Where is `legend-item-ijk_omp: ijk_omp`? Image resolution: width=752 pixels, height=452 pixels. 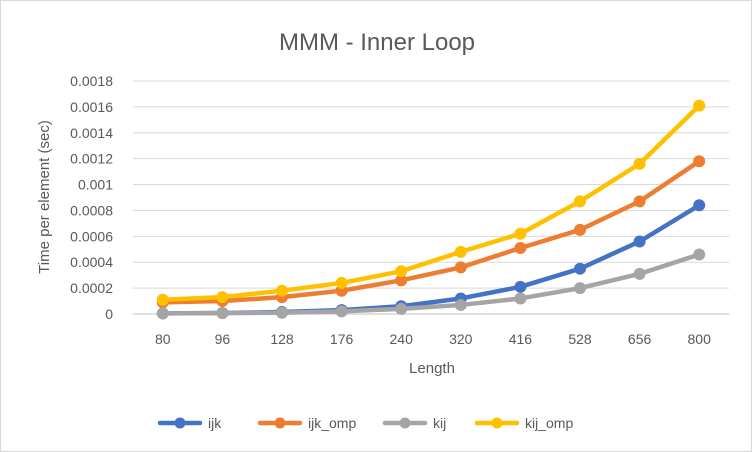
legend-item-ijk_omp: ijk_omp is located at coordinates (306, 423).